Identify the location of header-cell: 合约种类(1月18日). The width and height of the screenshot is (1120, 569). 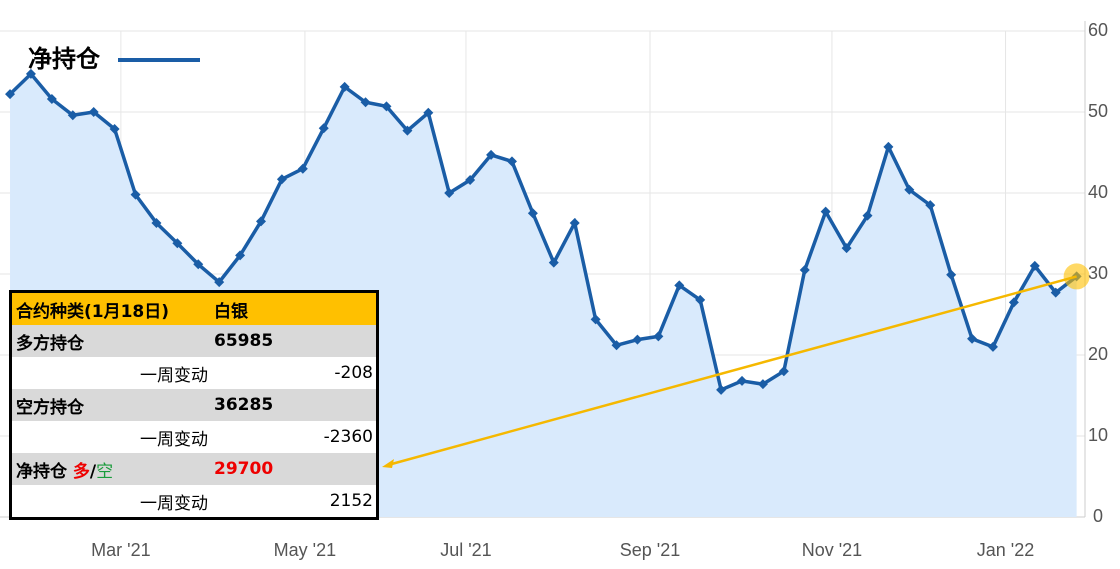
(93, 311).